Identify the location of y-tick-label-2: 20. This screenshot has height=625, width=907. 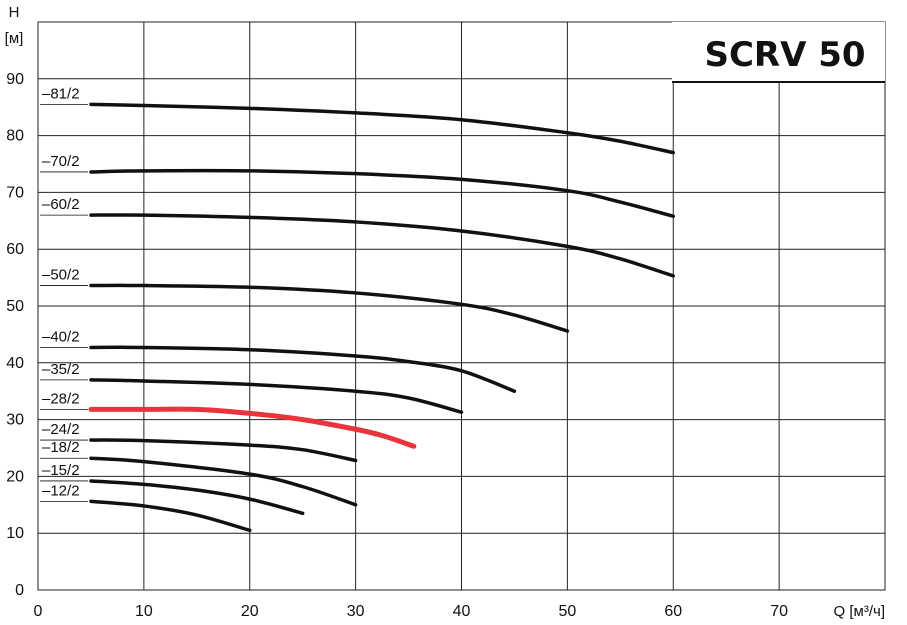
(15, 476).